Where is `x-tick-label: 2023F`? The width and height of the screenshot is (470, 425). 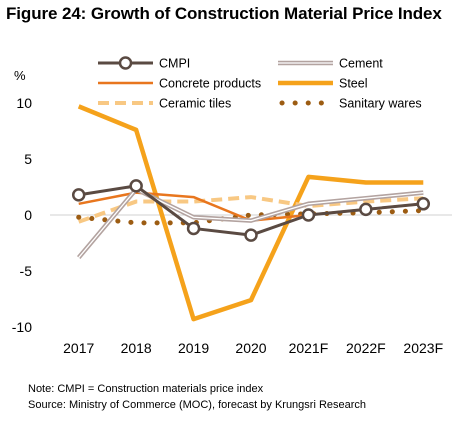 x-tick-label: 2023F is located at coordinates (423, 348).